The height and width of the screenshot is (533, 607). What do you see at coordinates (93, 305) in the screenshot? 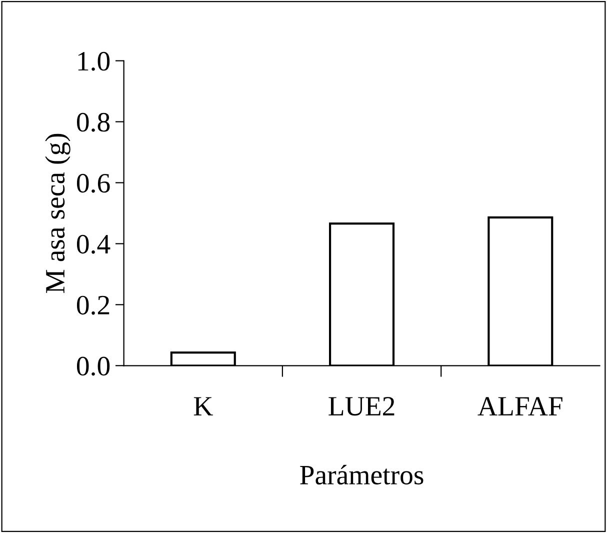
I see `y-tick-label: 0.2` at bounding box center [93, 305].